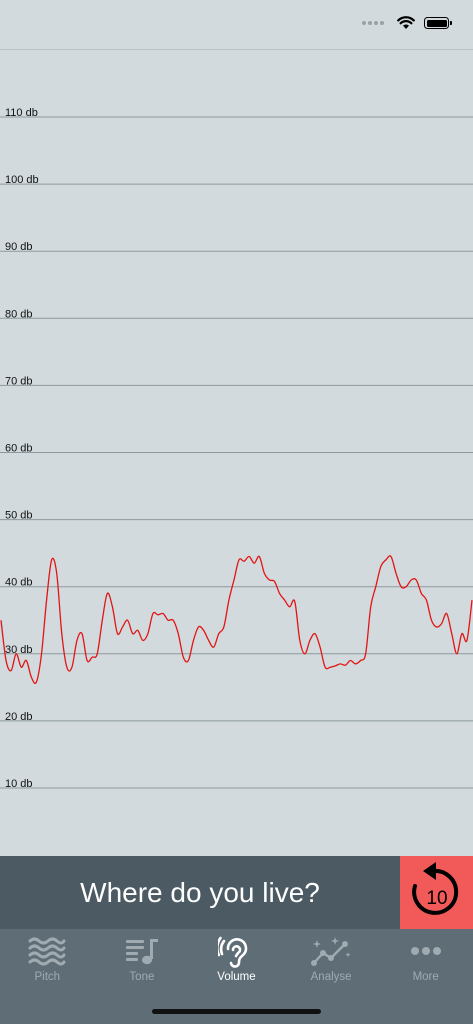 Image resolution: width=473 pixels, height=1024 pixels. Describe the element at coordinates (425, 951) in the screenshot. I see `more-dots-icon` at that location.